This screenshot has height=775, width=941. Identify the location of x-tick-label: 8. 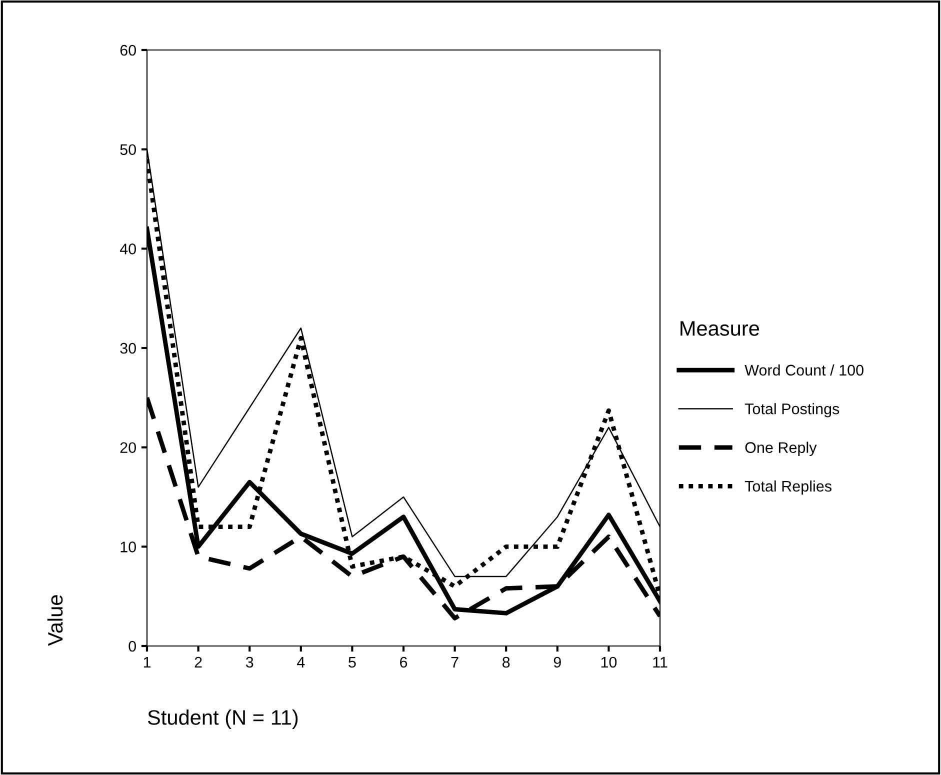
(506, 662).